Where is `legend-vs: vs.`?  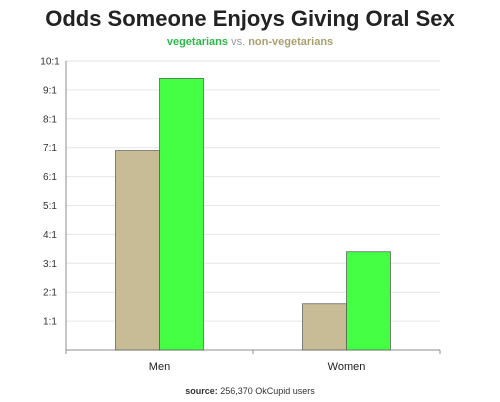
legend-vs: vs. is located at coordinates (238, 42).